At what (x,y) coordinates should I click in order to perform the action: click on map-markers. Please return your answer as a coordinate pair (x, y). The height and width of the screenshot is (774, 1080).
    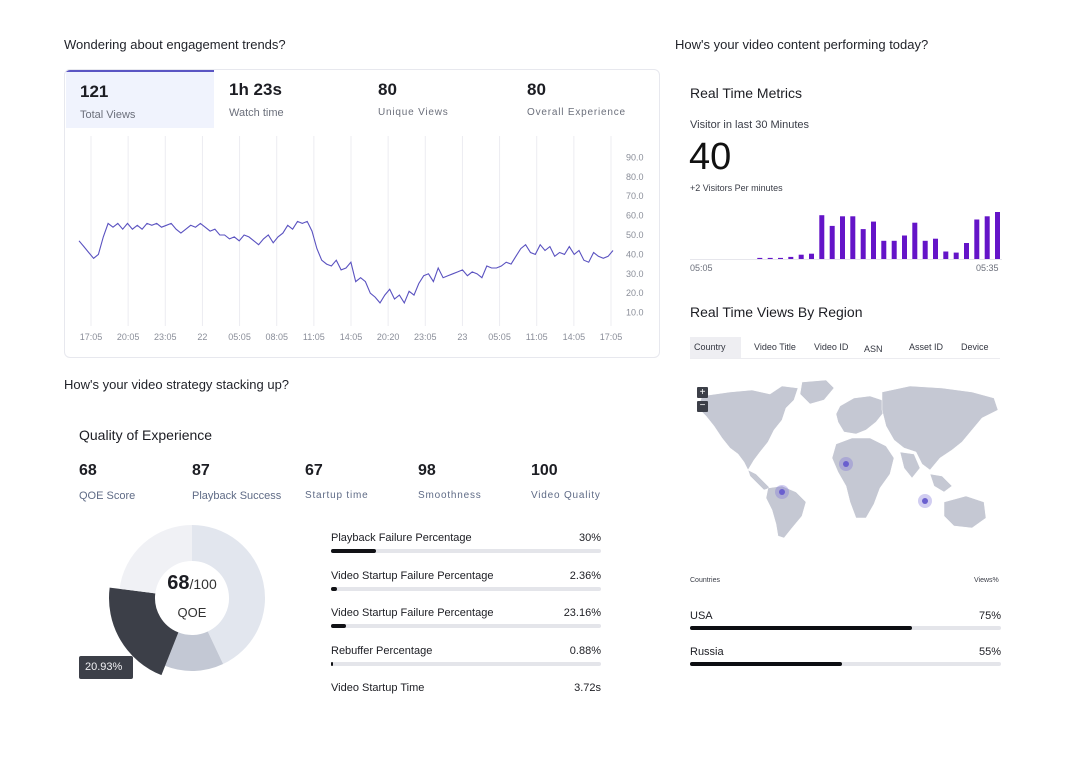
    Looking at the image, I should click on (853, 482).